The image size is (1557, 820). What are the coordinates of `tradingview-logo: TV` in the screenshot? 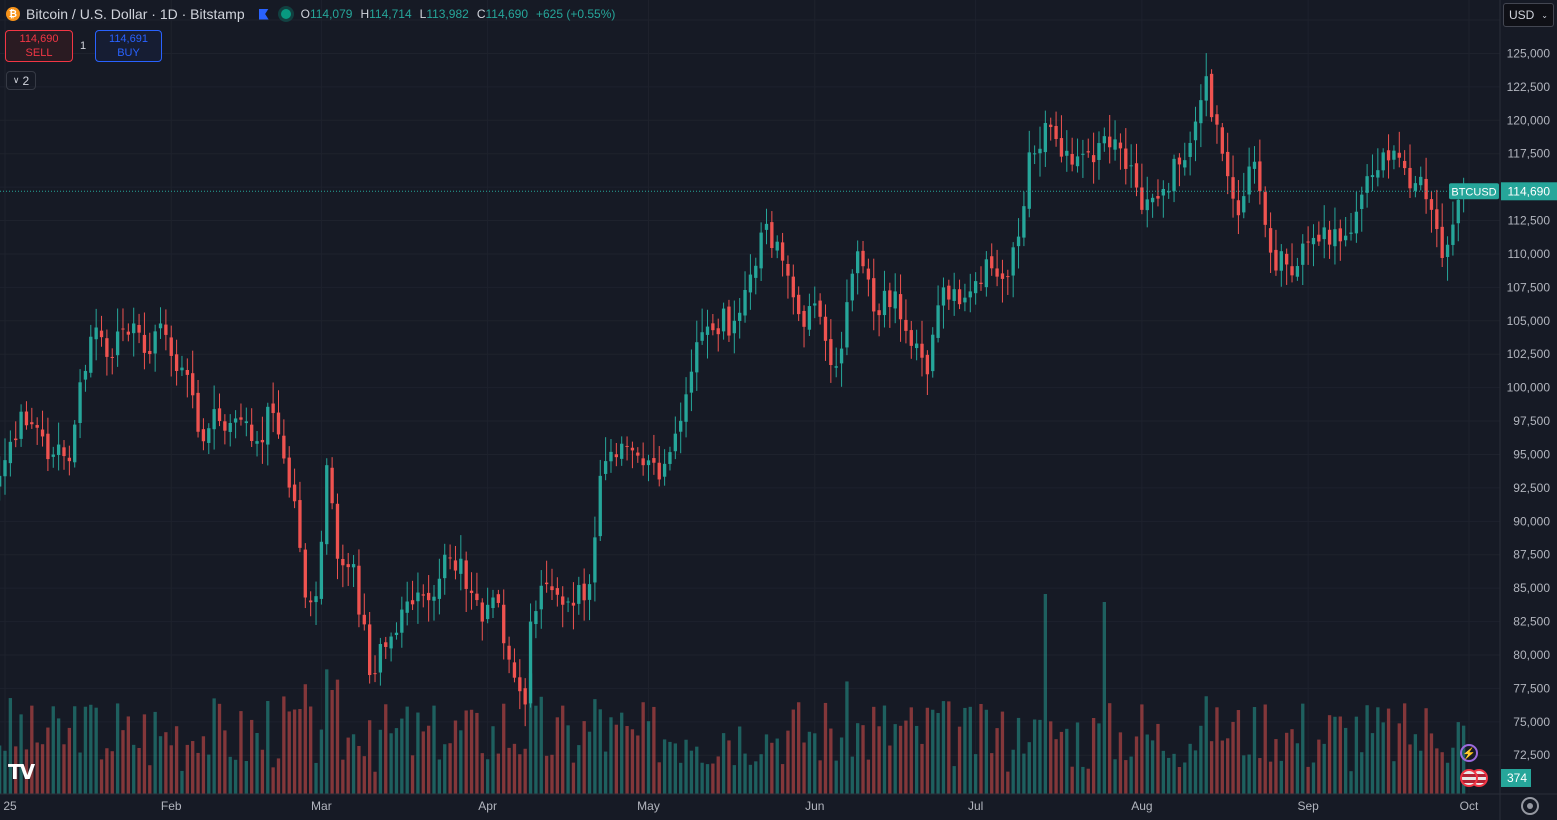 It's located at (21, 772).